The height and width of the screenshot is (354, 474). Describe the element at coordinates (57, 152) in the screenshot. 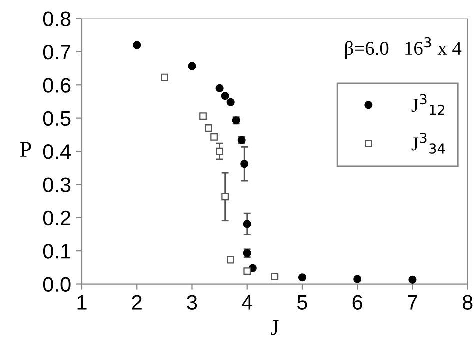

I see `y-tick-label: 0.4` at that location.